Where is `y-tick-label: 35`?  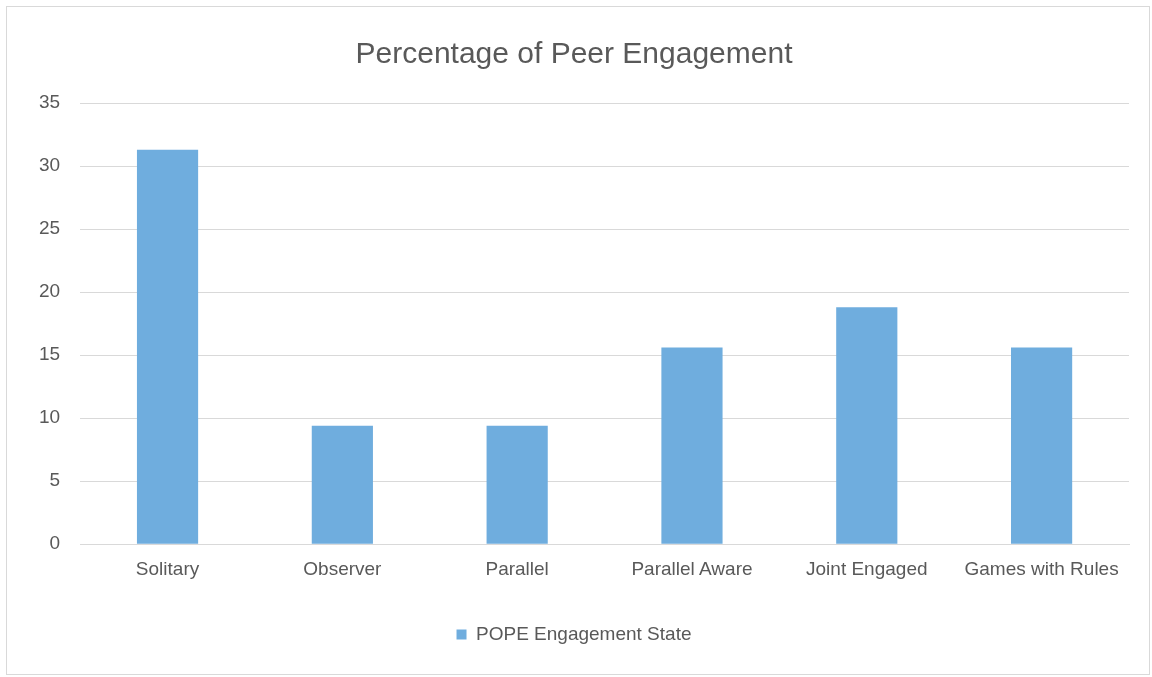
y-tick-label: 35 is located at coordinates (49, 102).